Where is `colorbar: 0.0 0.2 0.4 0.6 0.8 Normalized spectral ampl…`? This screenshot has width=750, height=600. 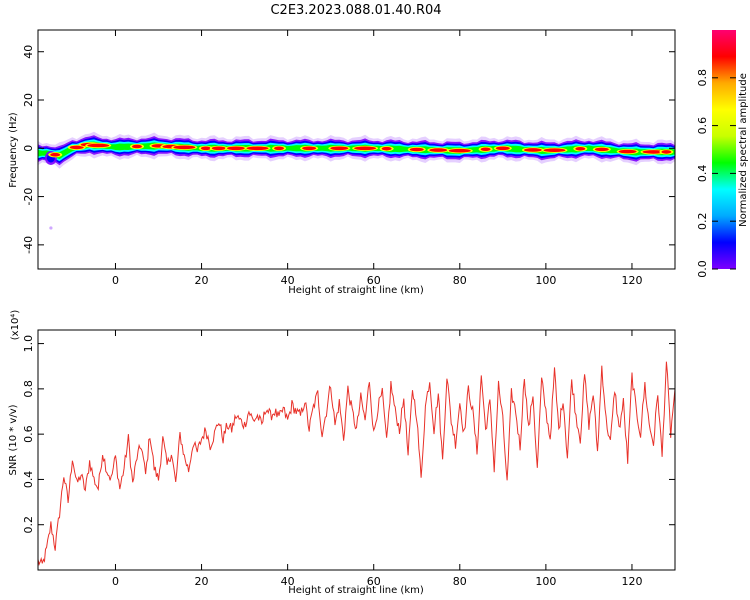
colorbar: 0.0 0.2 0.4 0.6 0.8 Normalized spectral ampl… is located at coordinates (722, 154).